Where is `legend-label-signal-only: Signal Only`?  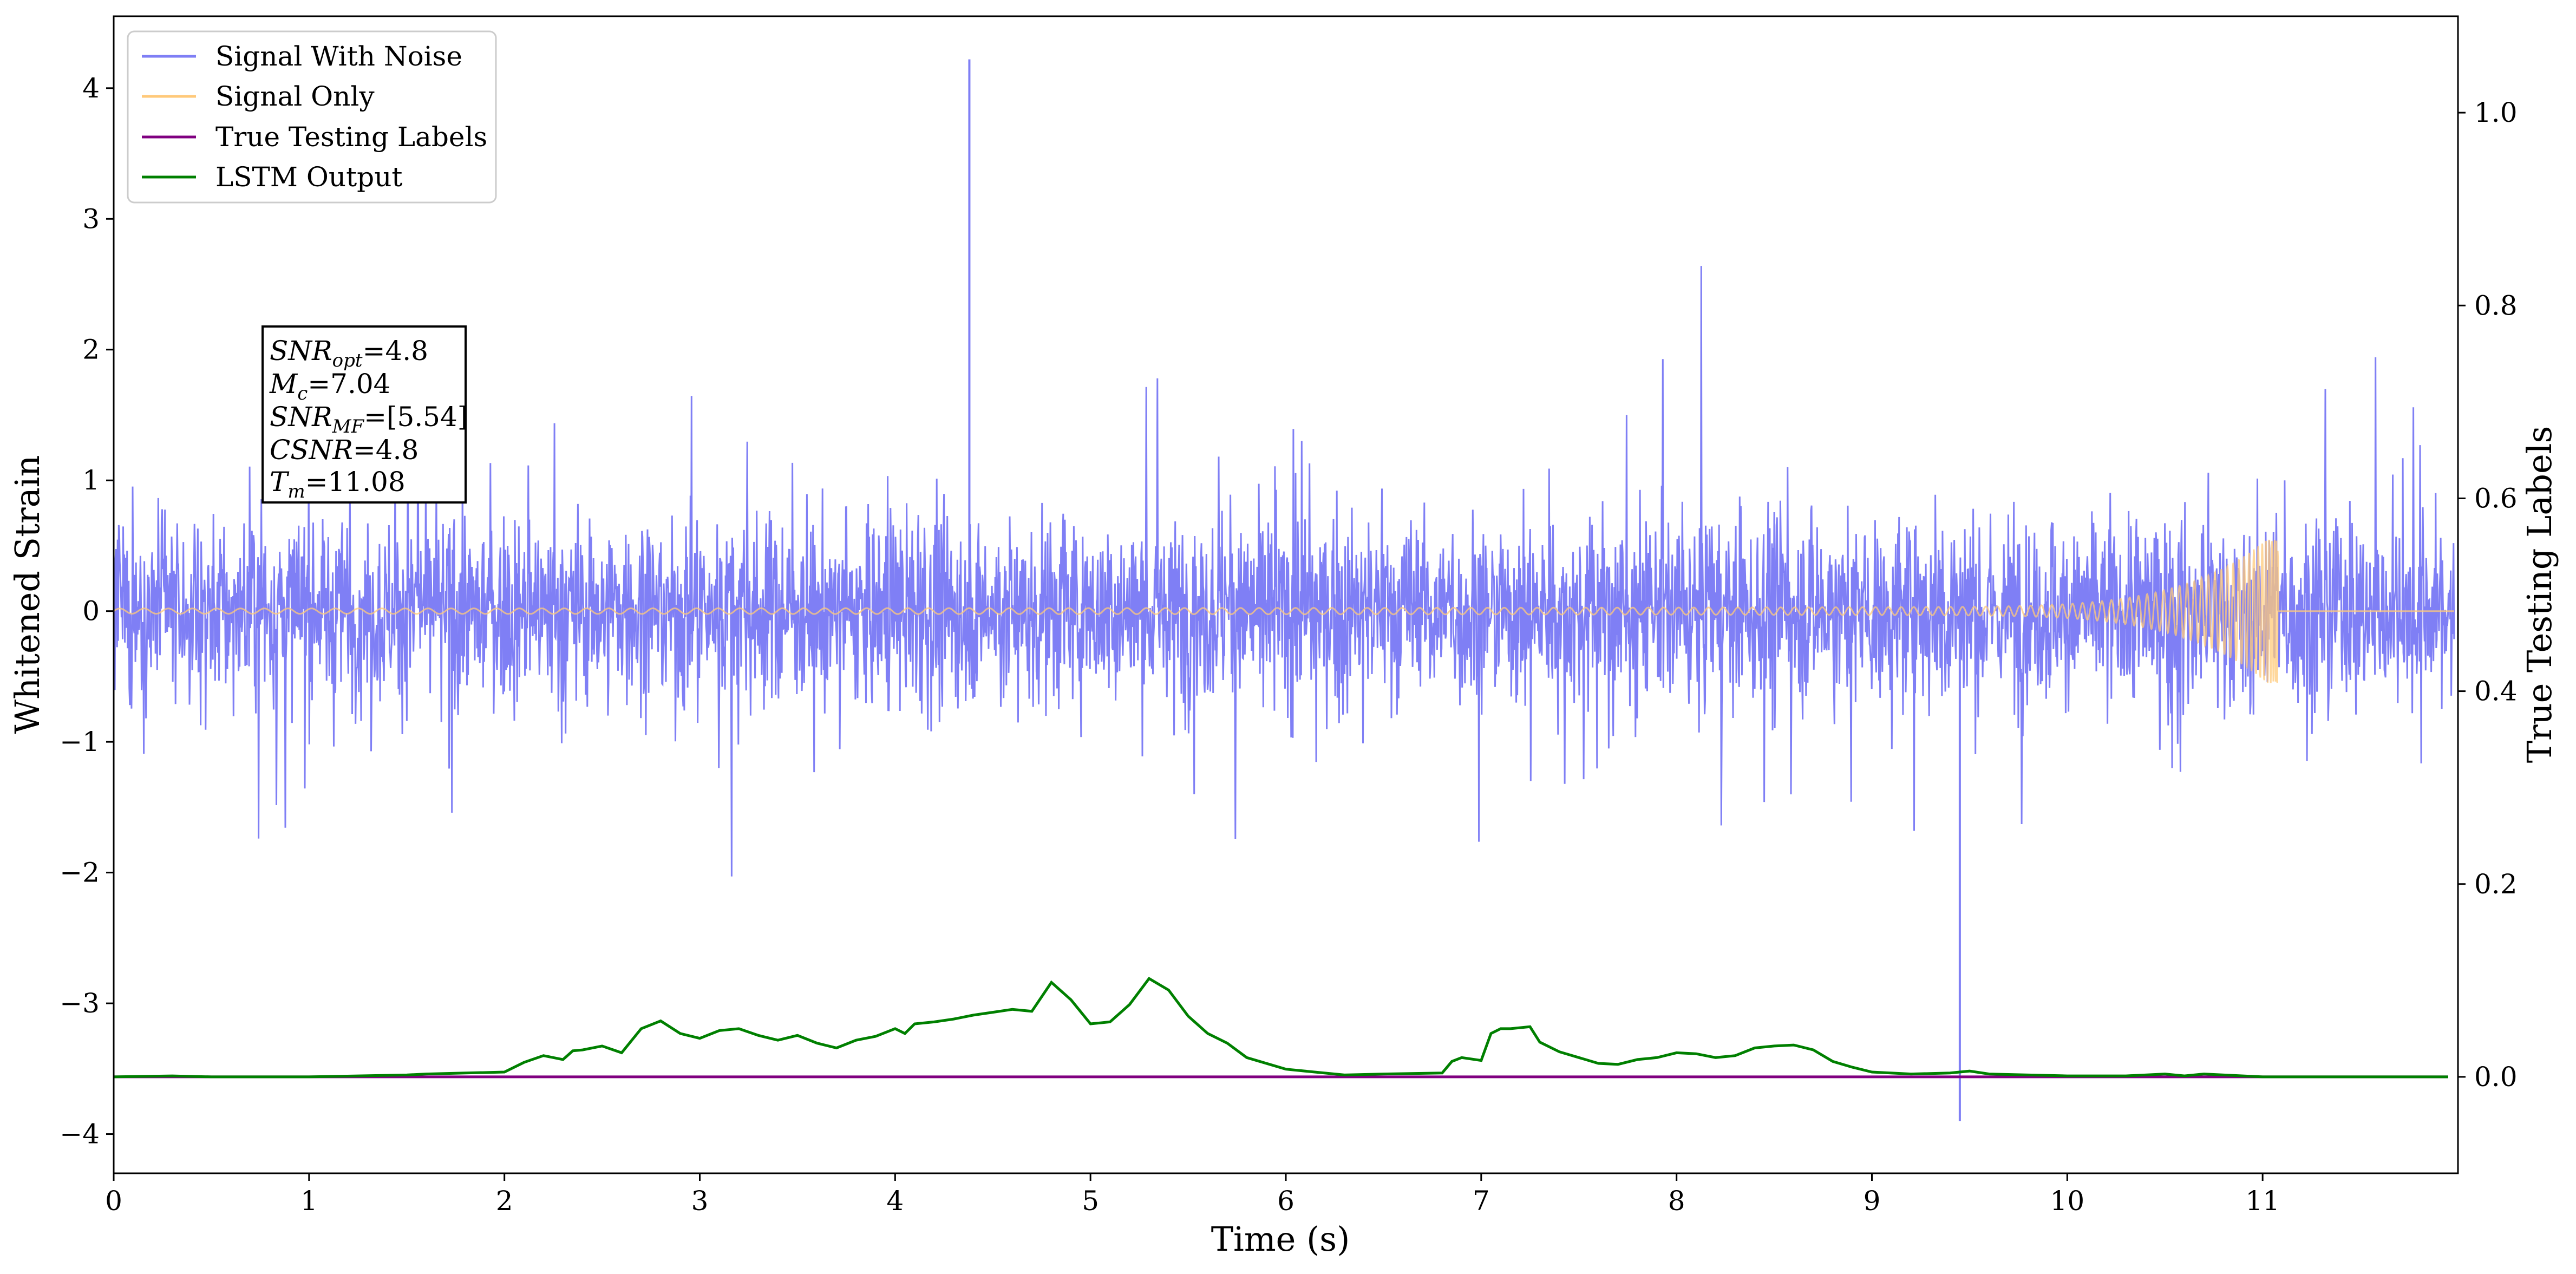 legend-label-signal-only: Signal Only is located at coordinates (295, 96).